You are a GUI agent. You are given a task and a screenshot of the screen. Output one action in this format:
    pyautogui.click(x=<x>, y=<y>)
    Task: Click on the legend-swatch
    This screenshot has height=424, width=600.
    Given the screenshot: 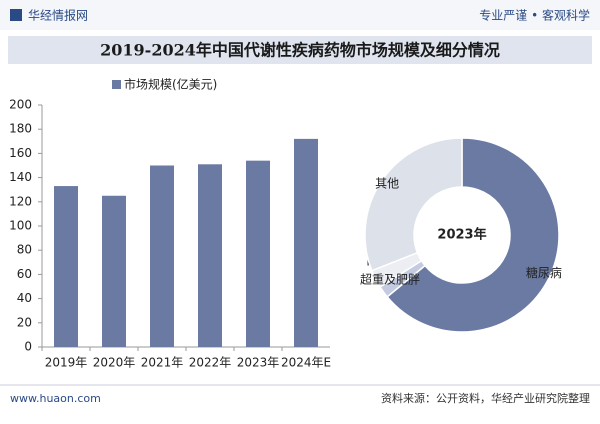 What is the action you would take?
    pyautogui.click(x=116, y=84)
    